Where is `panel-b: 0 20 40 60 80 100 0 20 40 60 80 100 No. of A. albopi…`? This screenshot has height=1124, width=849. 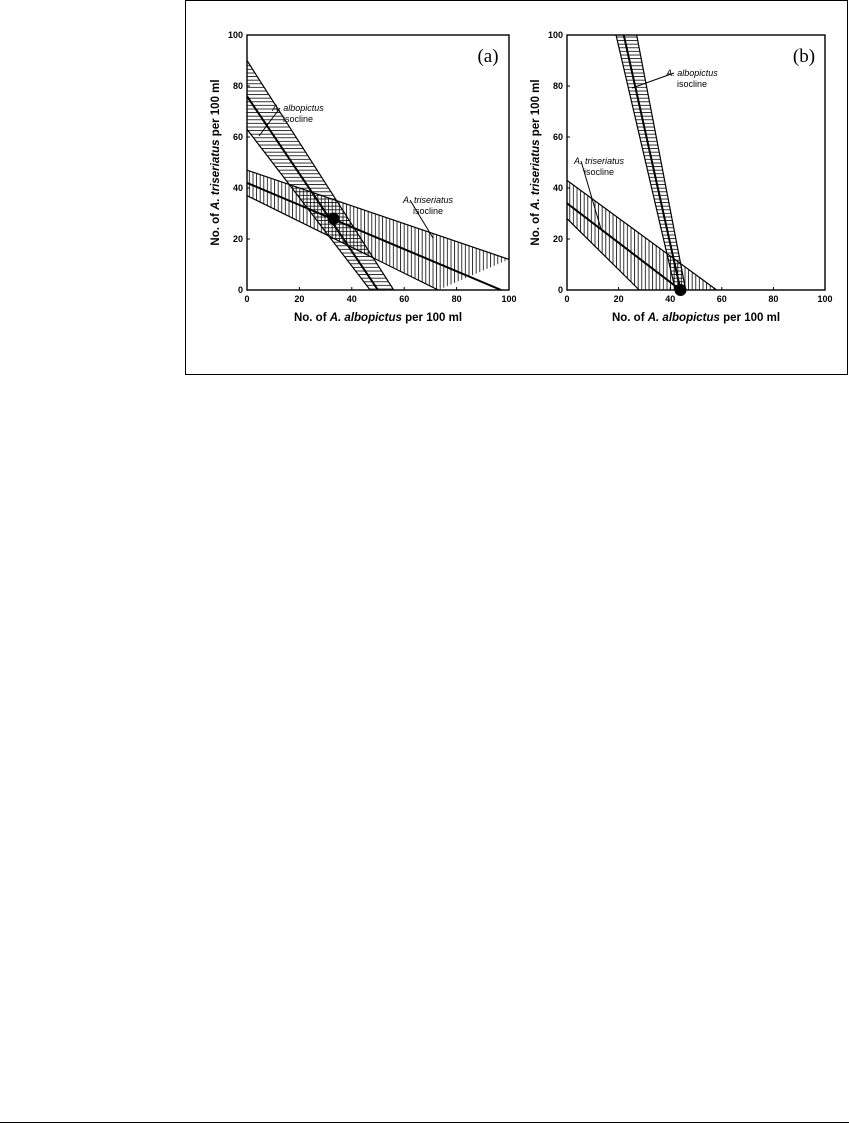 panel-b: 0 20 40 60 80 100 0 20 40 60 80 100 No. of A. albopi… is located at coordinates (681, 177).